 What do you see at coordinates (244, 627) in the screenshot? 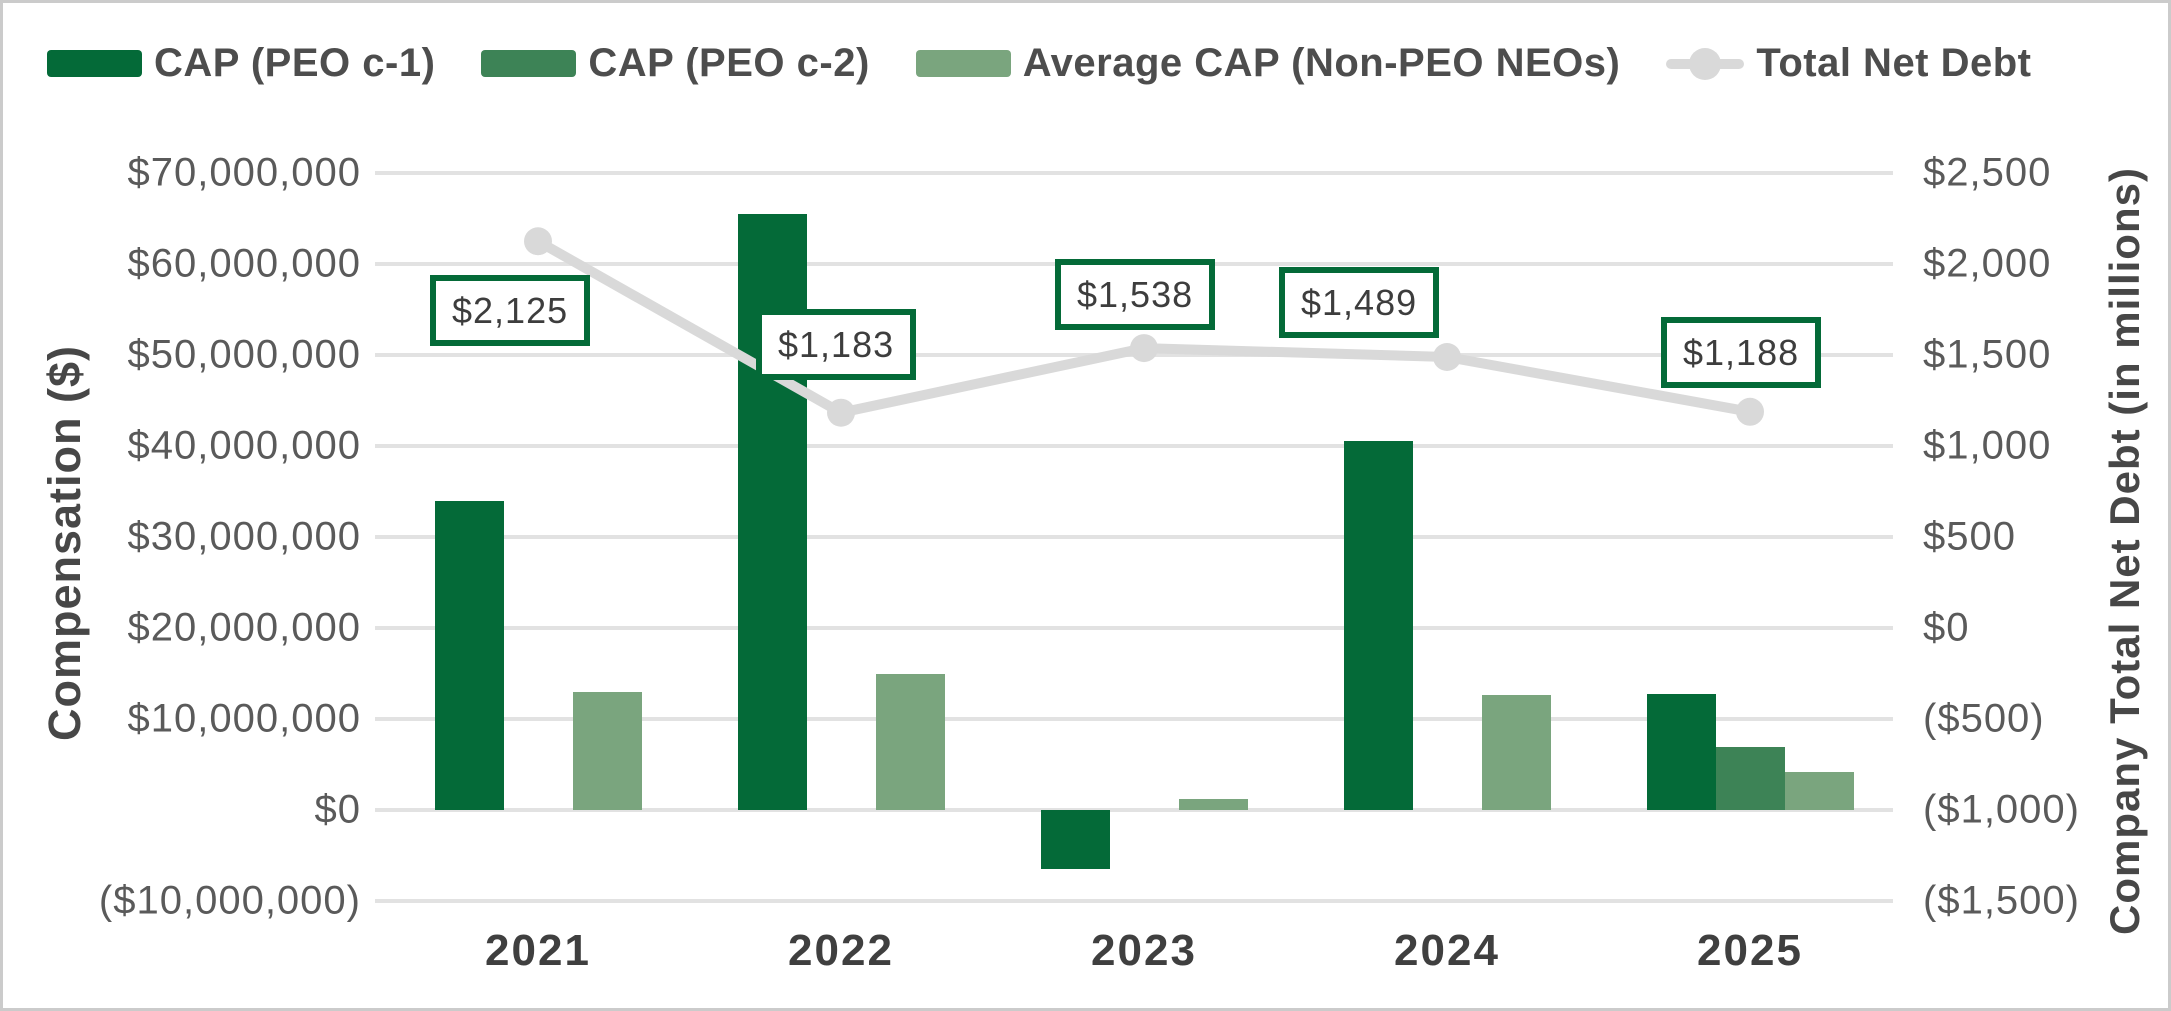
I see `left-axis-tick: $20,000,000` at bounding box center [244, 627].